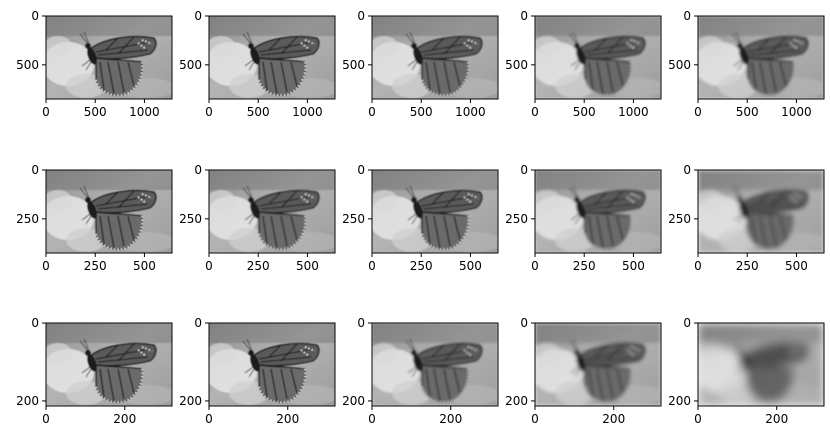  I want to click on image-panel-r2-c5: 0 250 500 0 250, so click(746, 218).